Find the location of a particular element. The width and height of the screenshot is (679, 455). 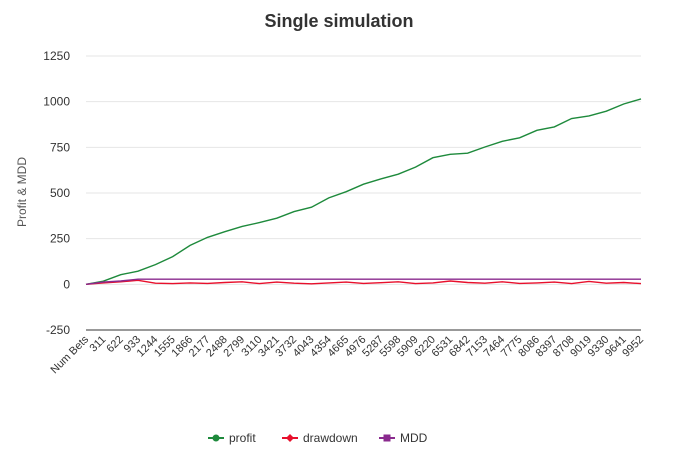

series-line-drawdown is located at coordinates (363, 282).